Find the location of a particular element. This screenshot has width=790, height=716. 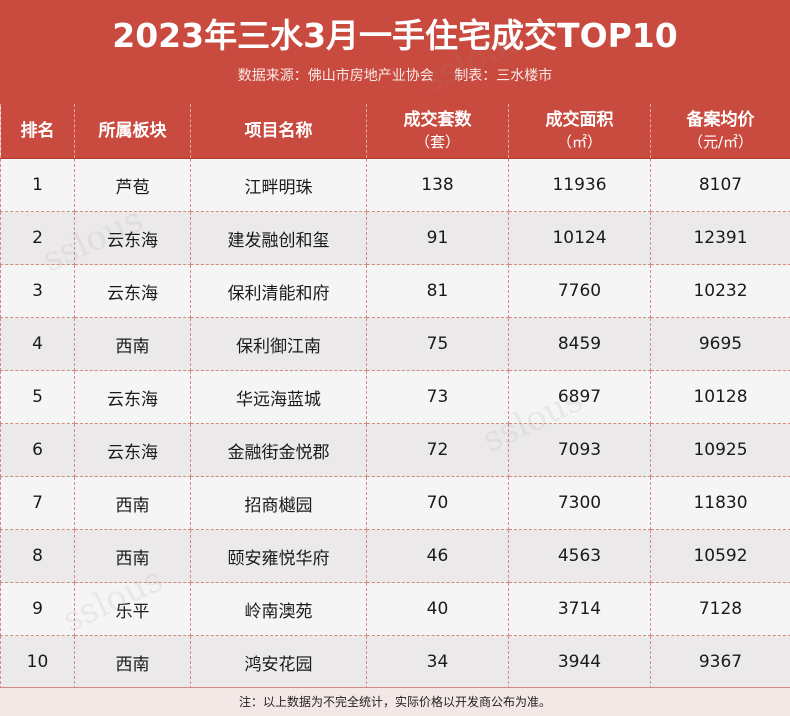

cell-sqm: 7093 is located at coordinates (580, 450).